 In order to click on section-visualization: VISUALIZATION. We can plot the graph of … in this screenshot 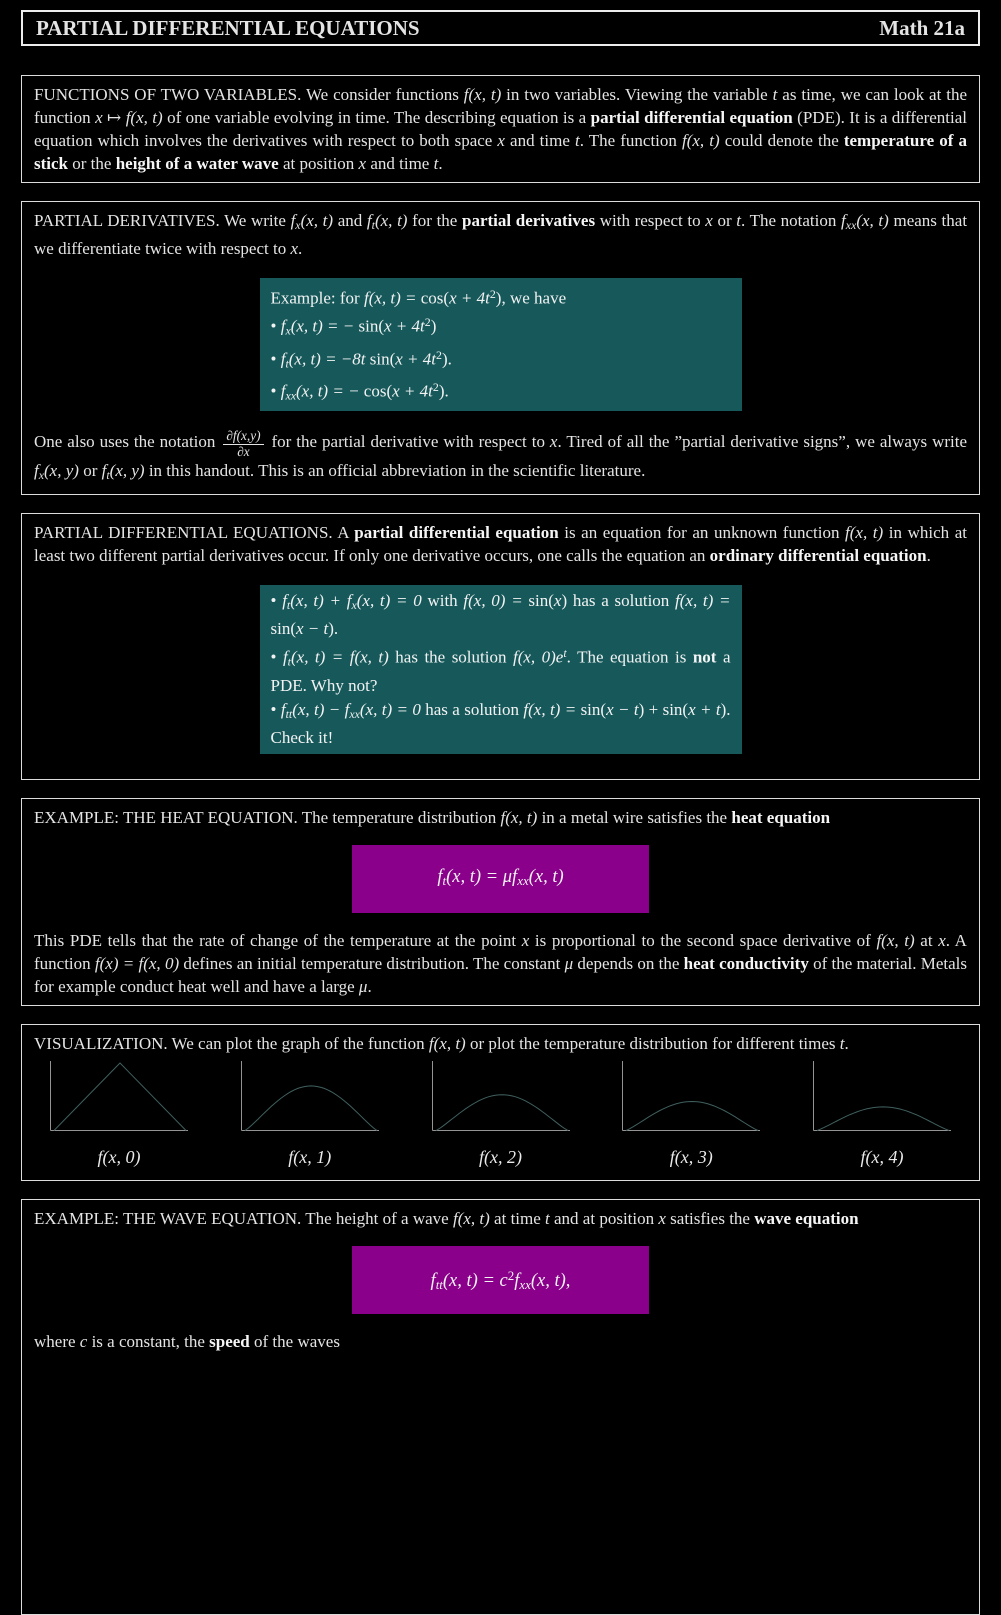, I will do `click(500, 1102)`.